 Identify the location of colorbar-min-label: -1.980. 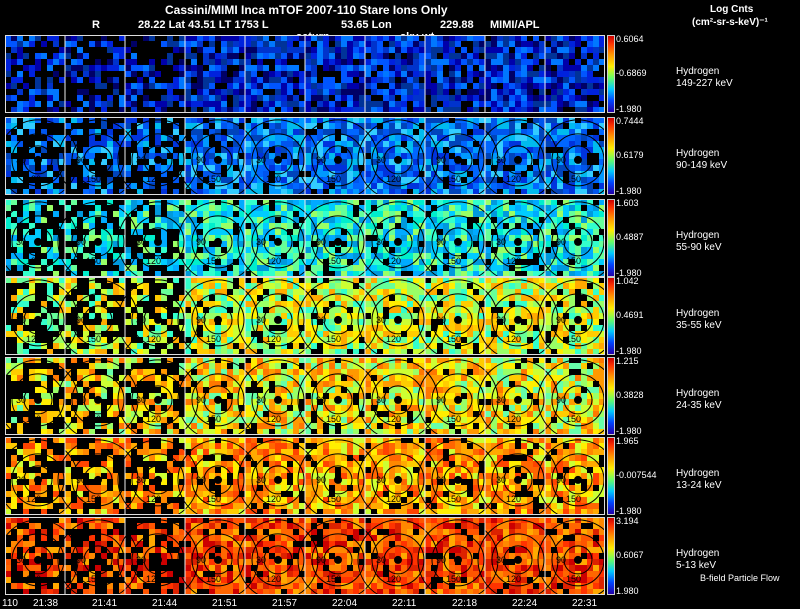
(629, 191).